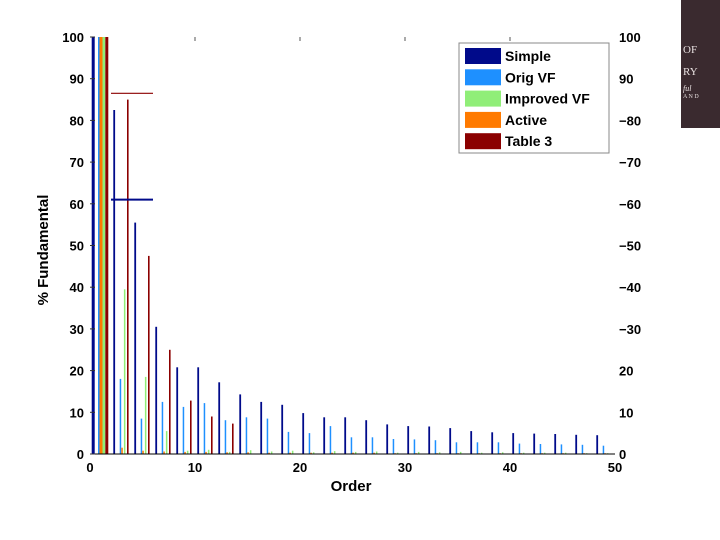 The image size is (720, 540). I want to click on legend: Simple Orig VF Improved VF Active Table 3, so click(534, 98).